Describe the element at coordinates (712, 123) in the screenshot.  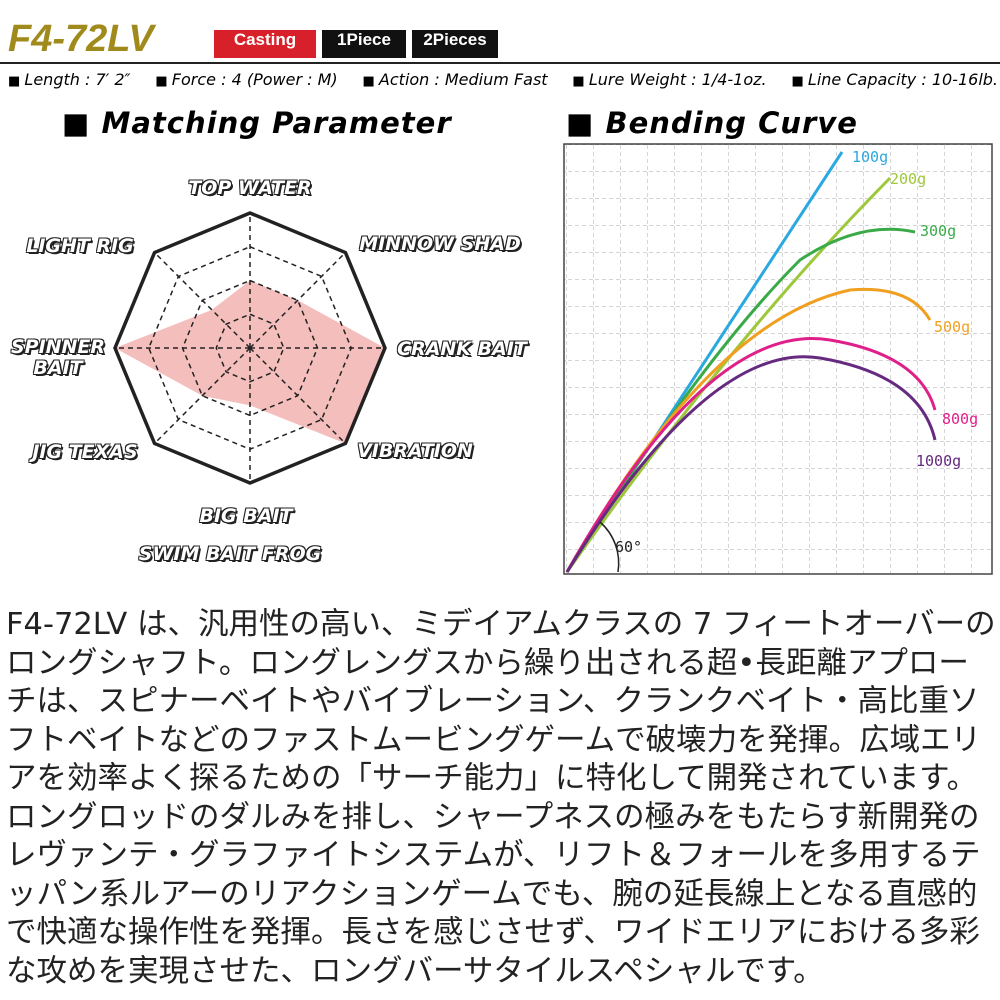
I see `section-title: Bending Curve` at that location.